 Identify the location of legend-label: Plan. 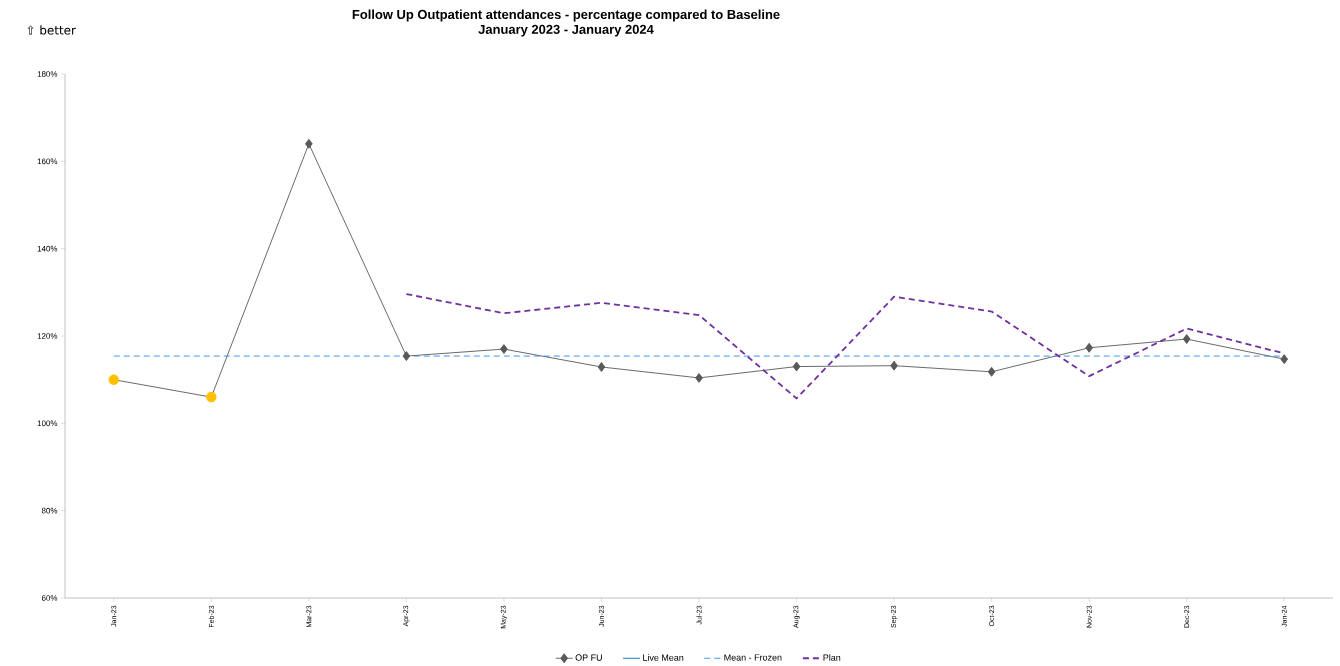
(832, 657).